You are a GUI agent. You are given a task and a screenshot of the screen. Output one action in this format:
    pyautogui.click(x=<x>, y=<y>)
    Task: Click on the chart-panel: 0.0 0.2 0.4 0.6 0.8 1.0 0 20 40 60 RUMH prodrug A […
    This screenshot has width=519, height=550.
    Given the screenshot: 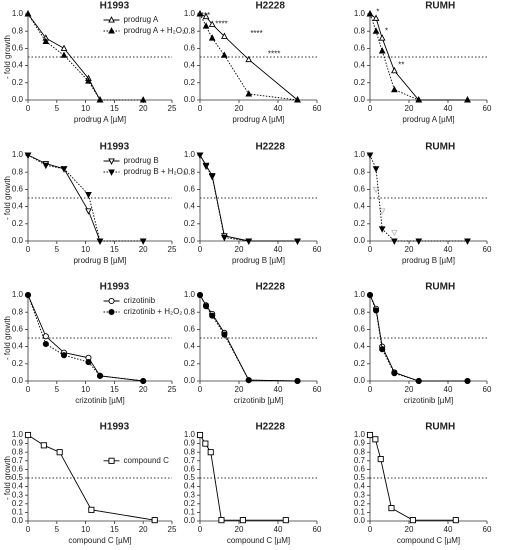 What is the action you would take?
    pyautogui.click(x=423, y=62)
    